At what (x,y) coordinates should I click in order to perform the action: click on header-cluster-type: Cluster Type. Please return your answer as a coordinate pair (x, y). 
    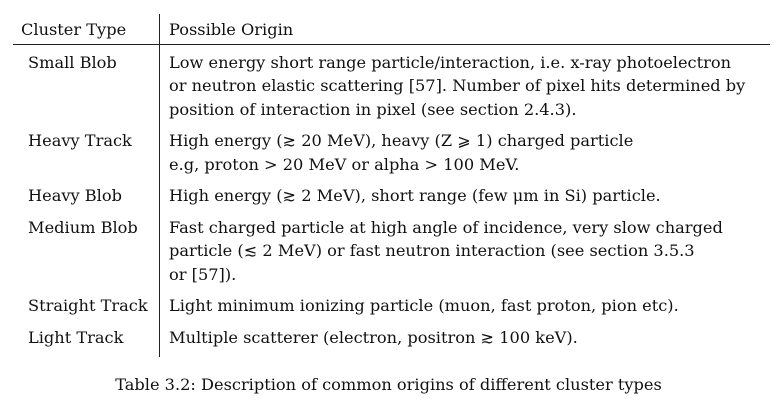
    Looking at the image, I should click on (86, 29).